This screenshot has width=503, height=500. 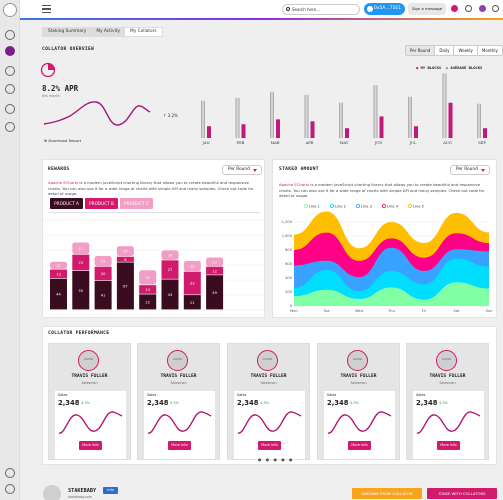 I want to click on overview-bar-chart: JAN FEB MAR APR MAY JUN JUL AUG SEP, so click(x=344, y=109).